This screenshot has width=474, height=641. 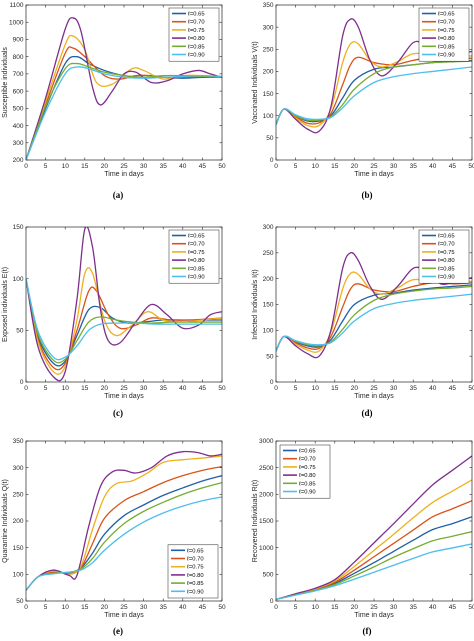 What do you see at coordinates (266, 521) in the screenshot?
I see `y-tick-label: 1500` at bounding box center [266, 521].